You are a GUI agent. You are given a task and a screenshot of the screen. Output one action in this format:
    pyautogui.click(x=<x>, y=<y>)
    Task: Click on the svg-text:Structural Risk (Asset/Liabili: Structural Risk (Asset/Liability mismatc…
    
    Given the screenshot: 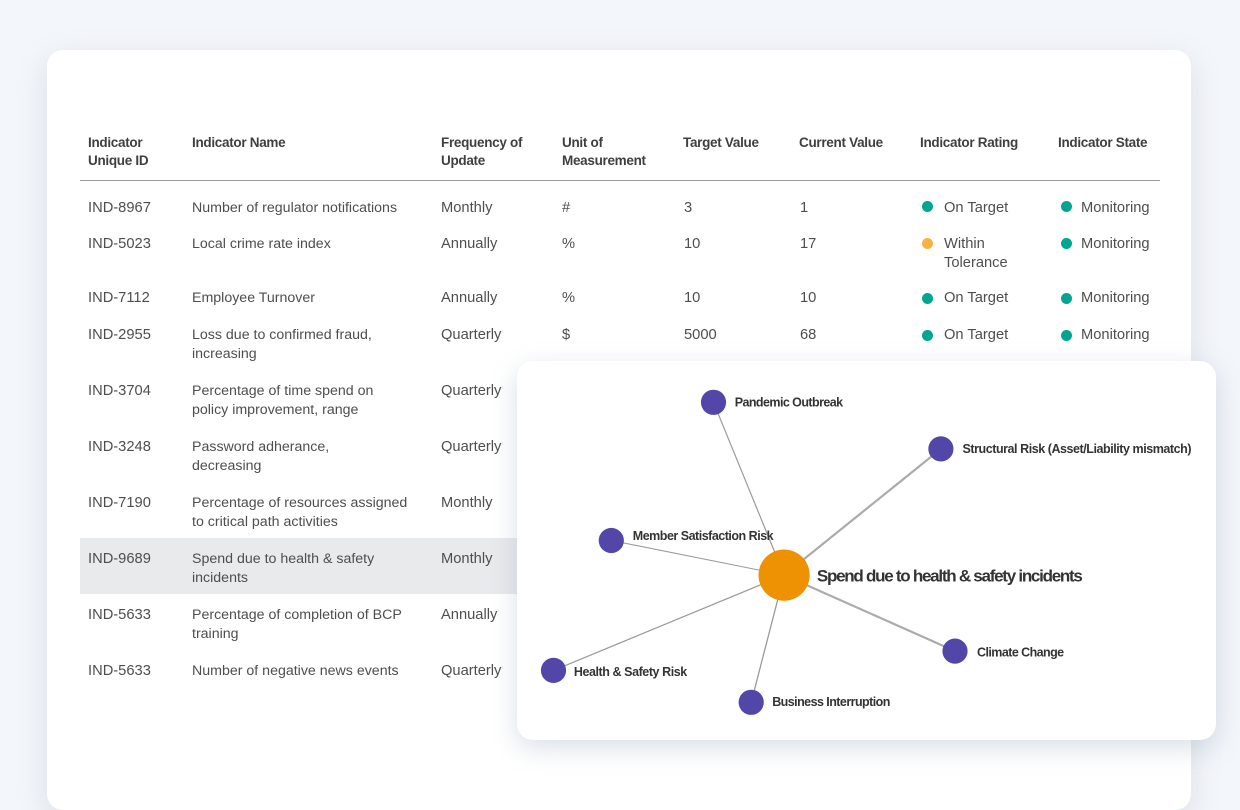 What is the action you would take?
    pyautogui.click(x=1077, y=449)
    